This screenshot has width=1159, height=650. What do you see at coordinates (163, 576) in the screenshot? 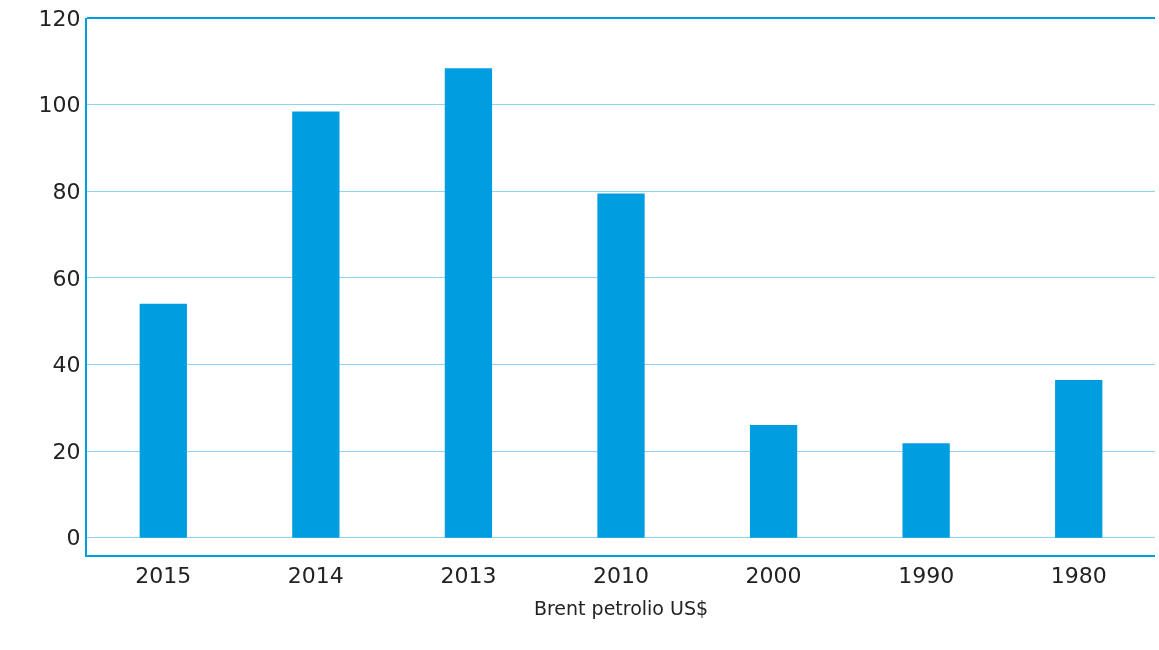
I see `x-tick-label: 2015` at bounding box center [163, 576].